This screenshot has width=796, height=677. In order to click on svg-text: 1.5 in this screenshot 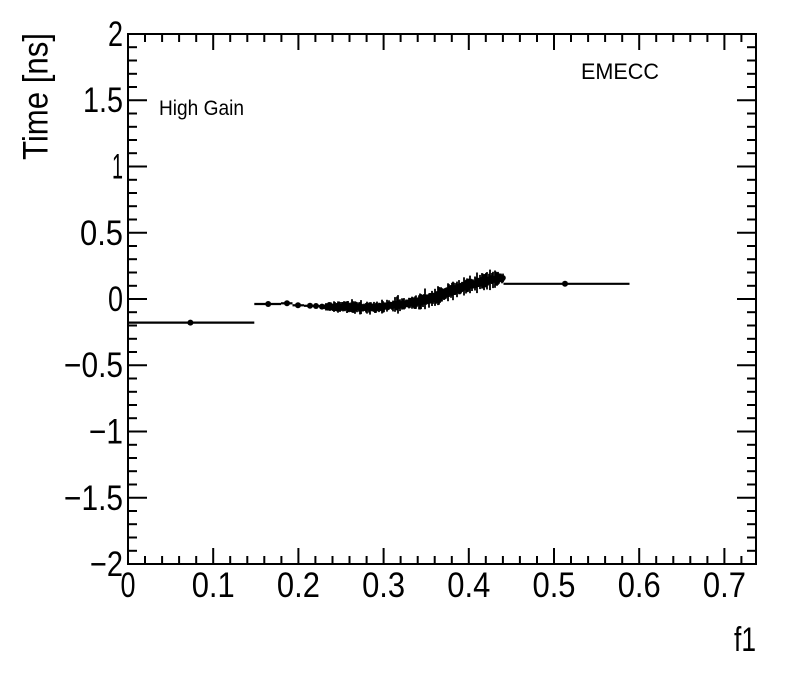, I will do `click(103, 100)`.